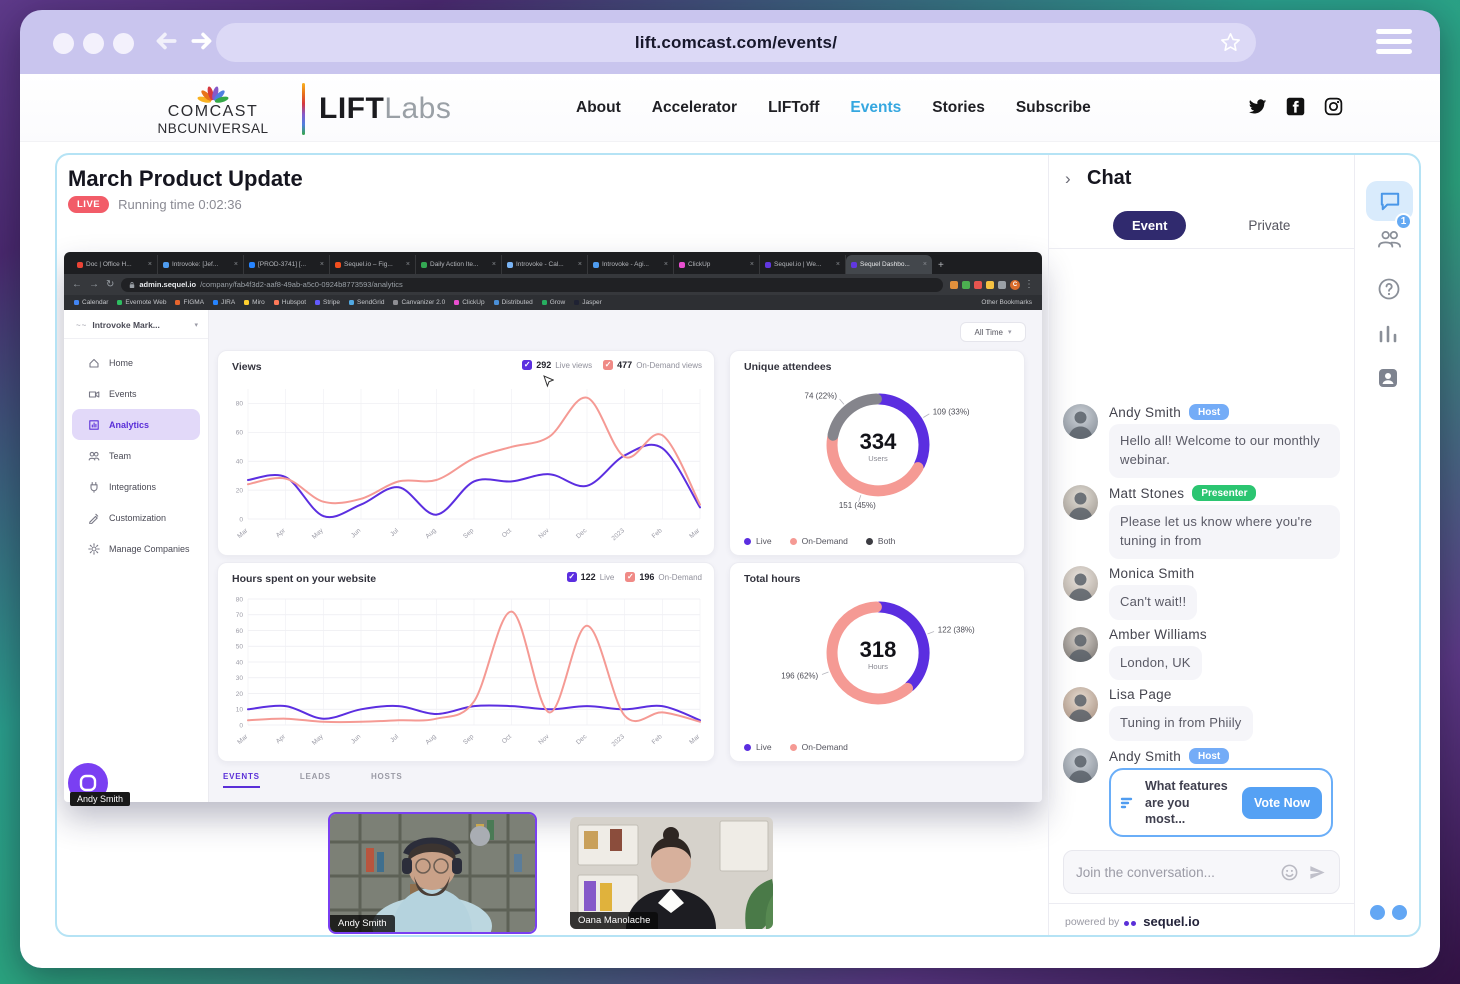 The width and height of the screenshot is (1460, 984). Describe the element at coordinates (136, 393) in the screenshot. I see `sidebar-item-events: Events` at that location.